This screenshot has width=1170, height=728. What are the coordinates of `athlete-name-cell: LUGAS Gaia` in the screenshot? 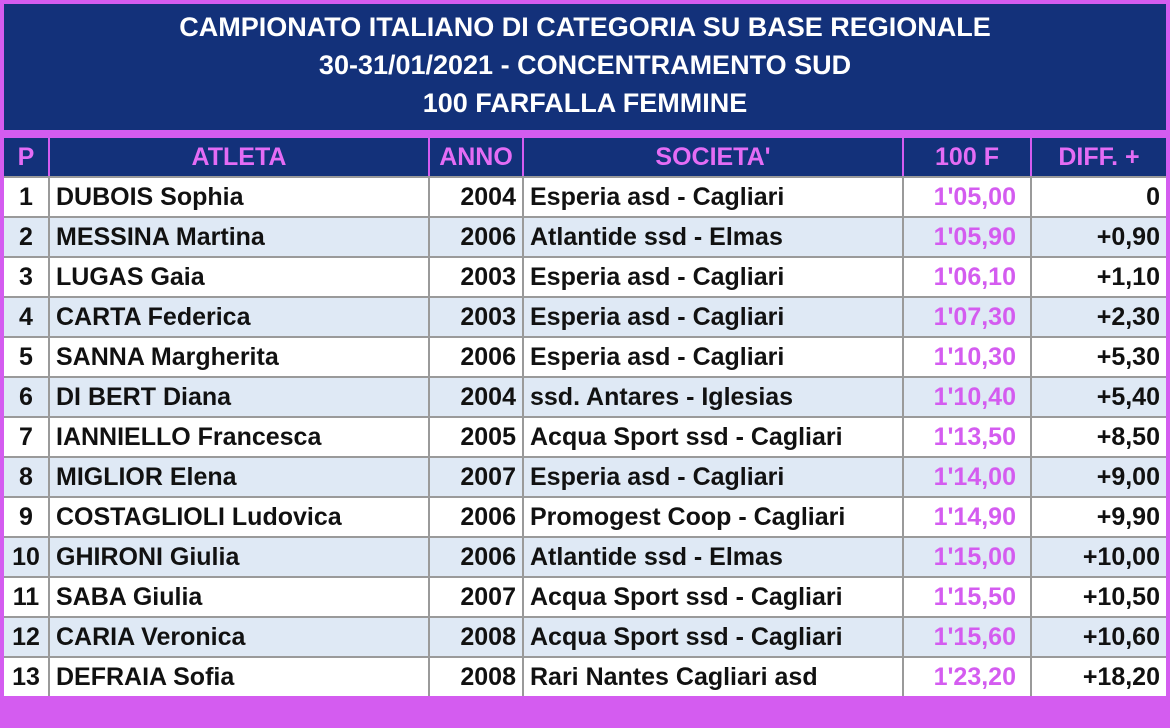 It's located at (240, 276).